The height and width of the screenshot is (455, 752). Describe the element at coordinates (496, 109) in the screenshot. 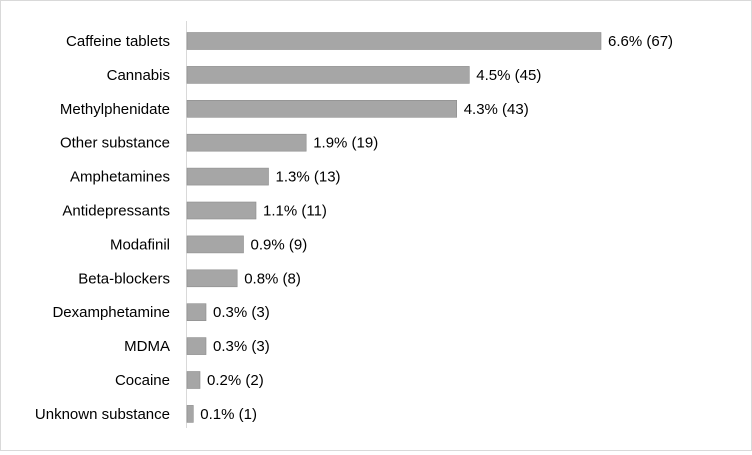

I see `data-label: 4.3% (43)` at that location.